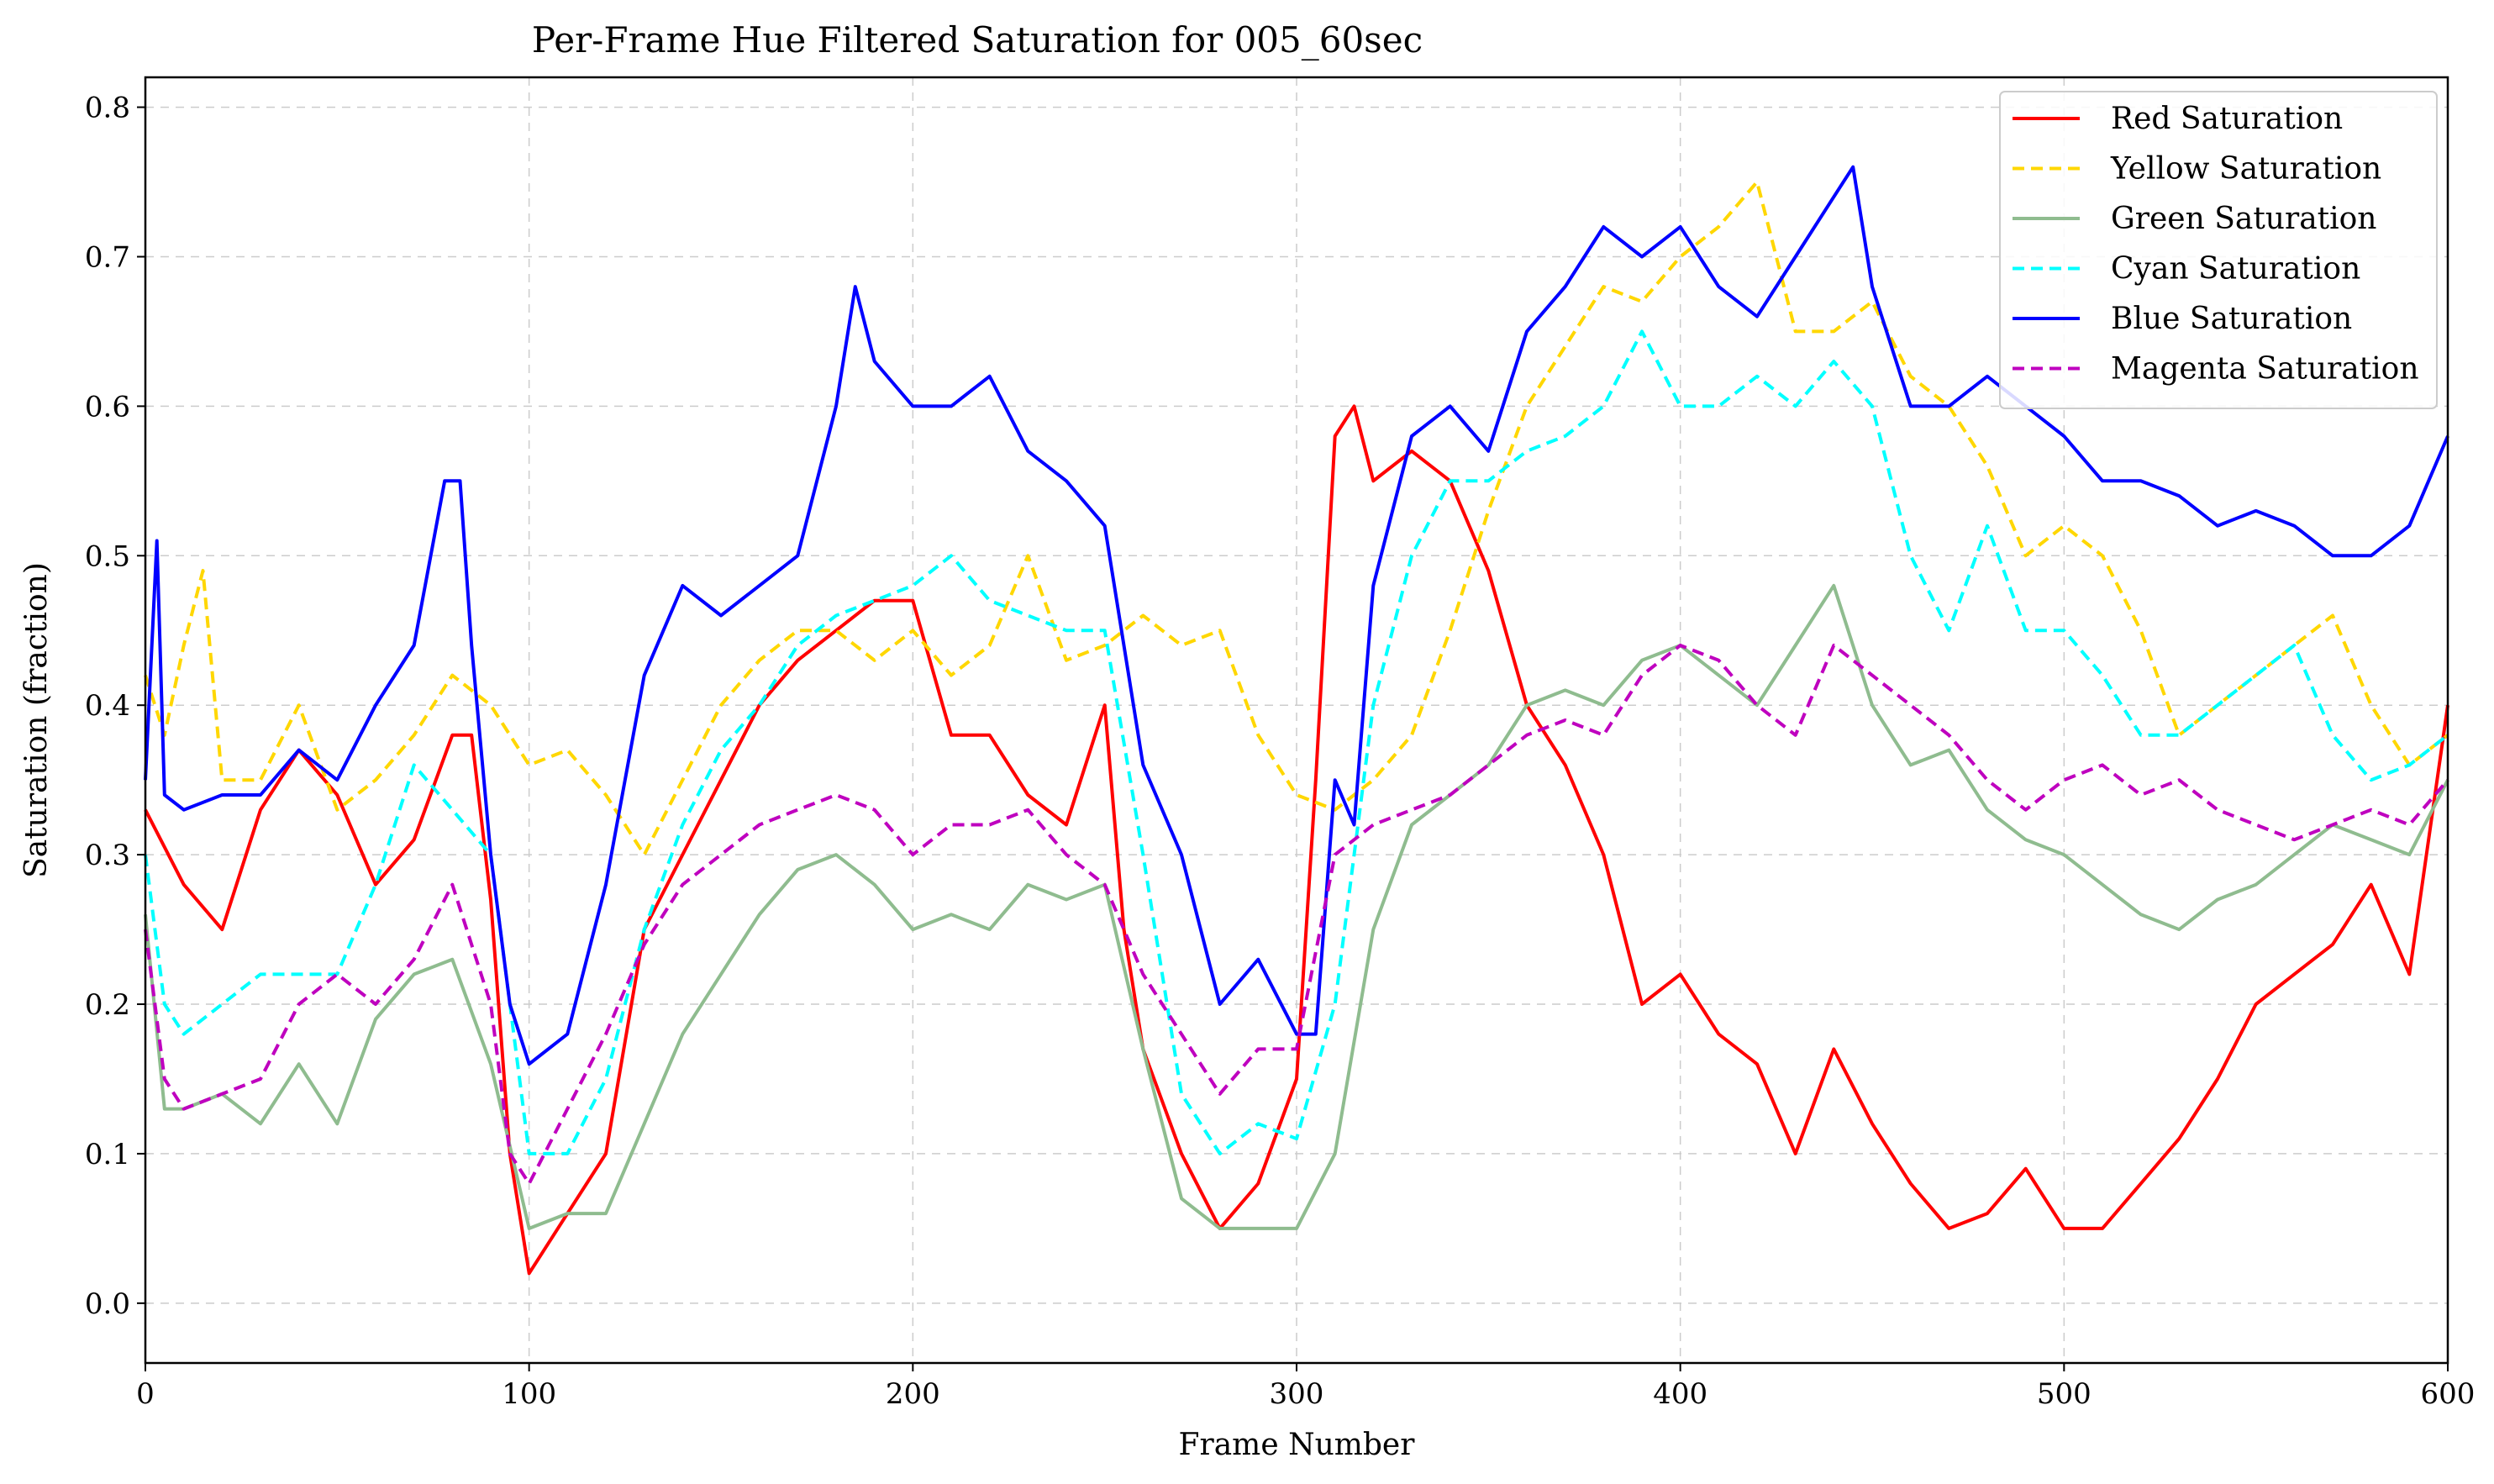 This screenshot has height=1484, width=2494. What do you see at coordinates (107, 706) in the screenshot?
I see `y-tick-label: 0.4` at bounding box center [107, 706].